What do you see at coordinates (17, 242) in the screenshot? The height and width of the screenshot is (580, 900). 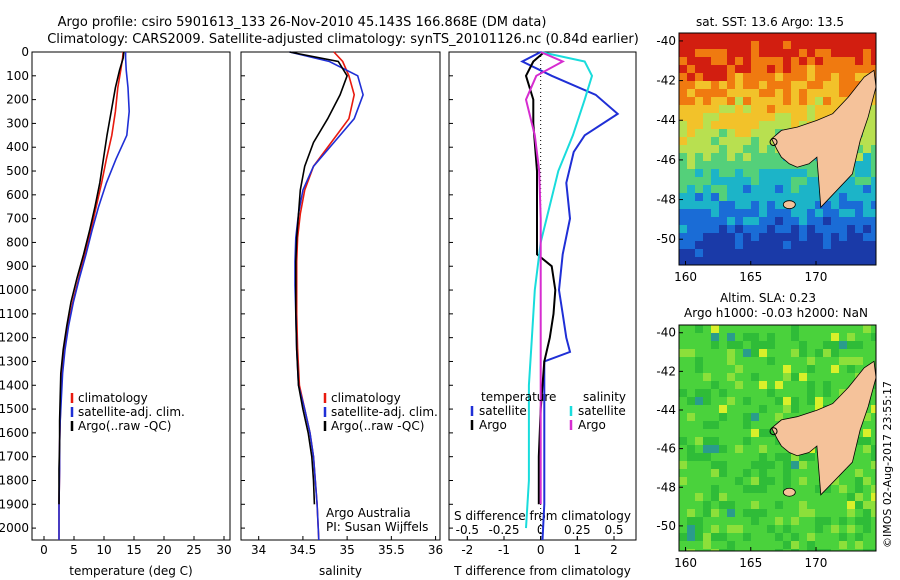 I see `y-tick-label: 800` at bounding box center [17, 242].